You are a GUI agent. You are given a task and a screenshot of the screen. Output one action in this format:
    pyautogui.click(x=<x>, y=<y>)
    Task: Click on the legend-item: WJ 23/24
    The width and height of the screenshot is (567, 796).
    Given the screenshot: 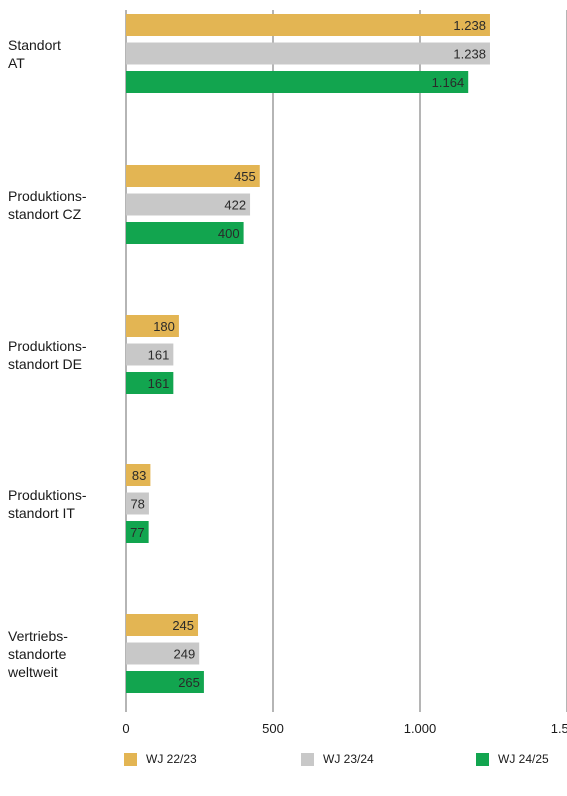 What is the action you would take?
    pyautogui.click(x=337, y=759)
    